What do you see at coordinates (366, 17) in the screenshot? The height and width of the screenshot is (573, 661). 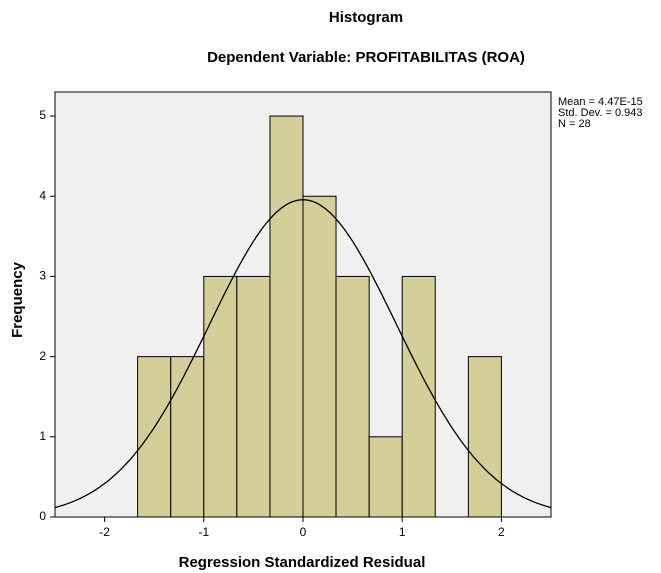 I see `chart-title: Histogram` at bounding box center [366, 17].